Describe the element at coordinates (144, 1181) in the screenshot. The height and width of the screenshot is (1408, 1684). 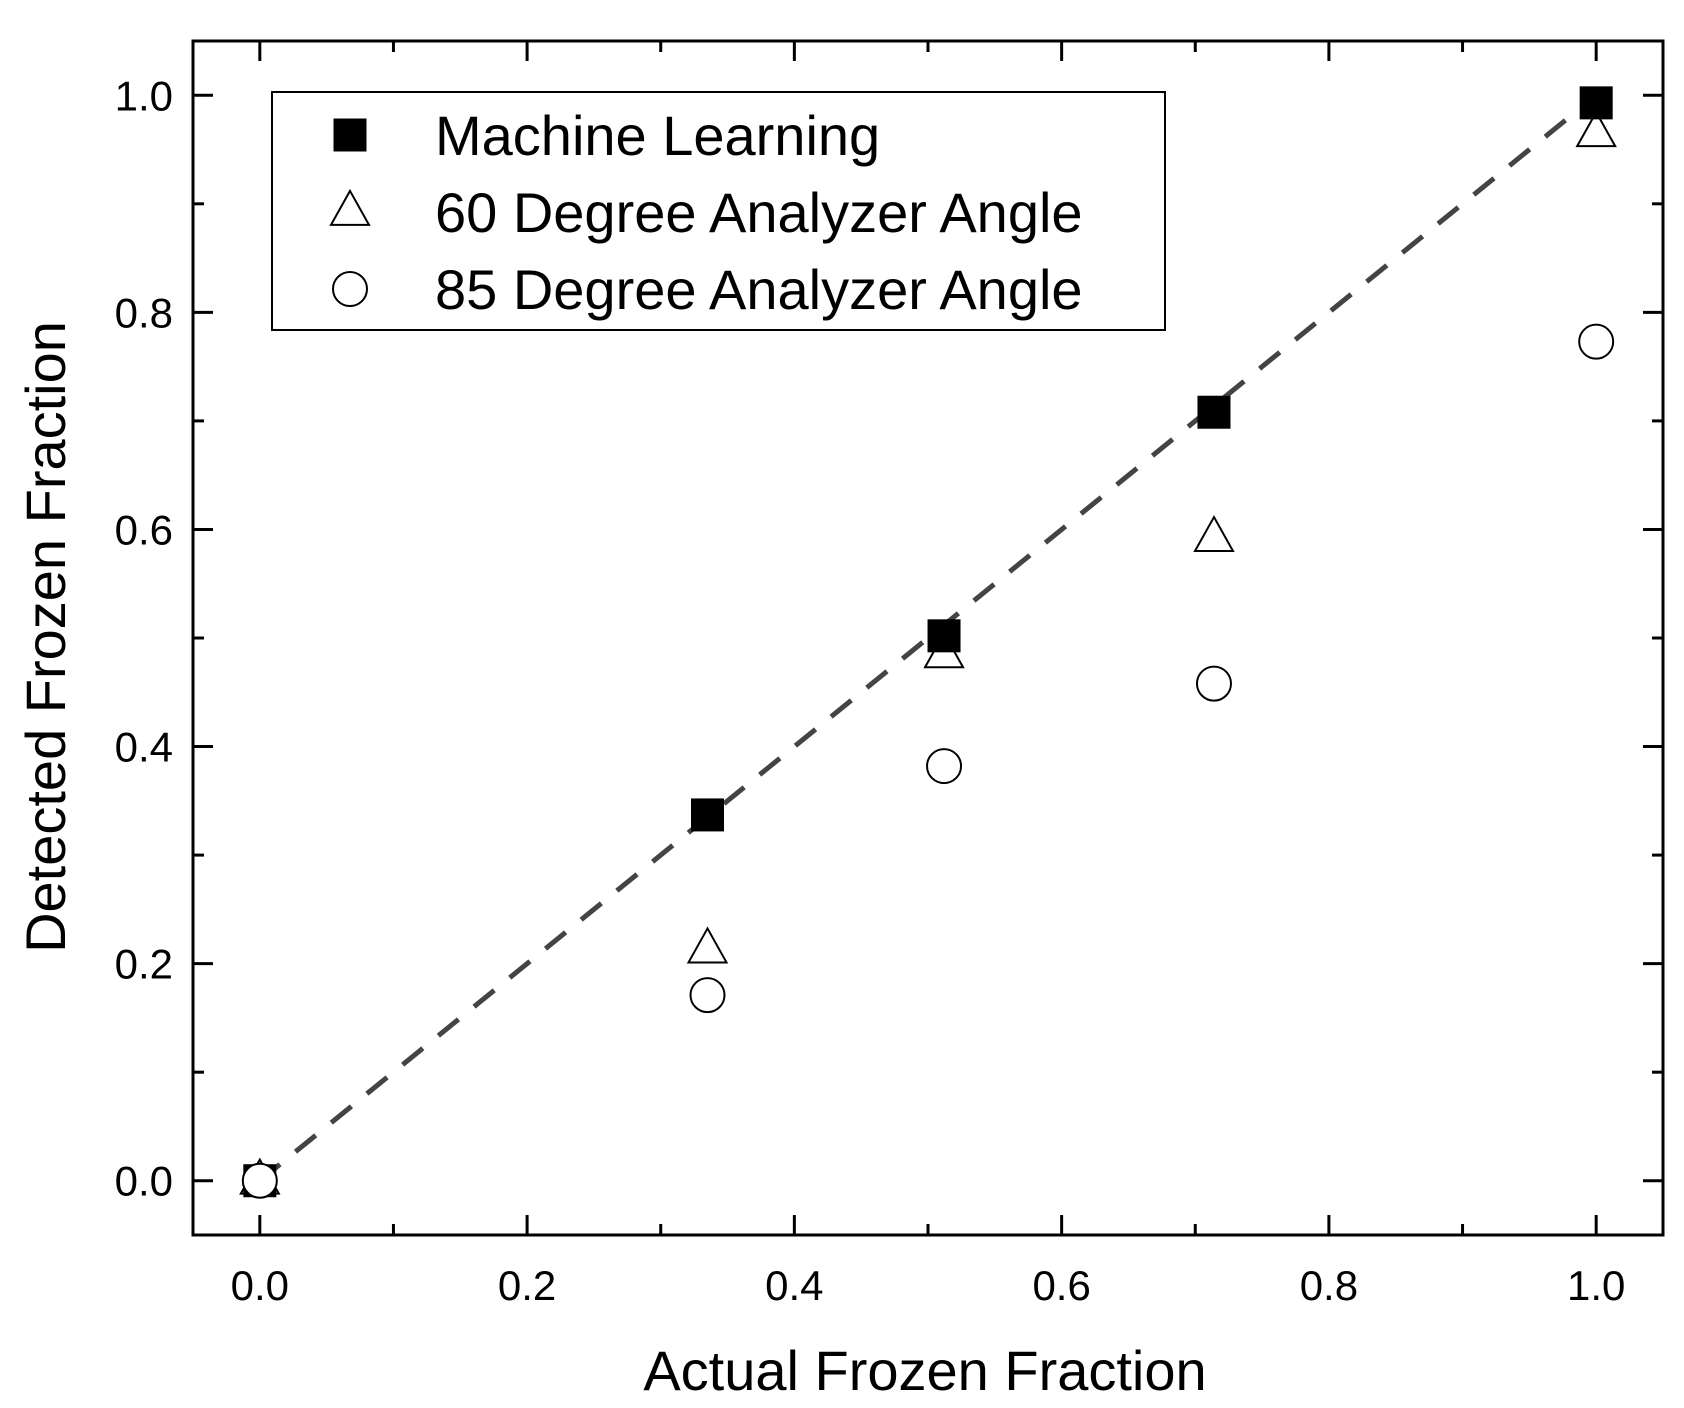
I see `y-tick-label: 0.0` at that location.